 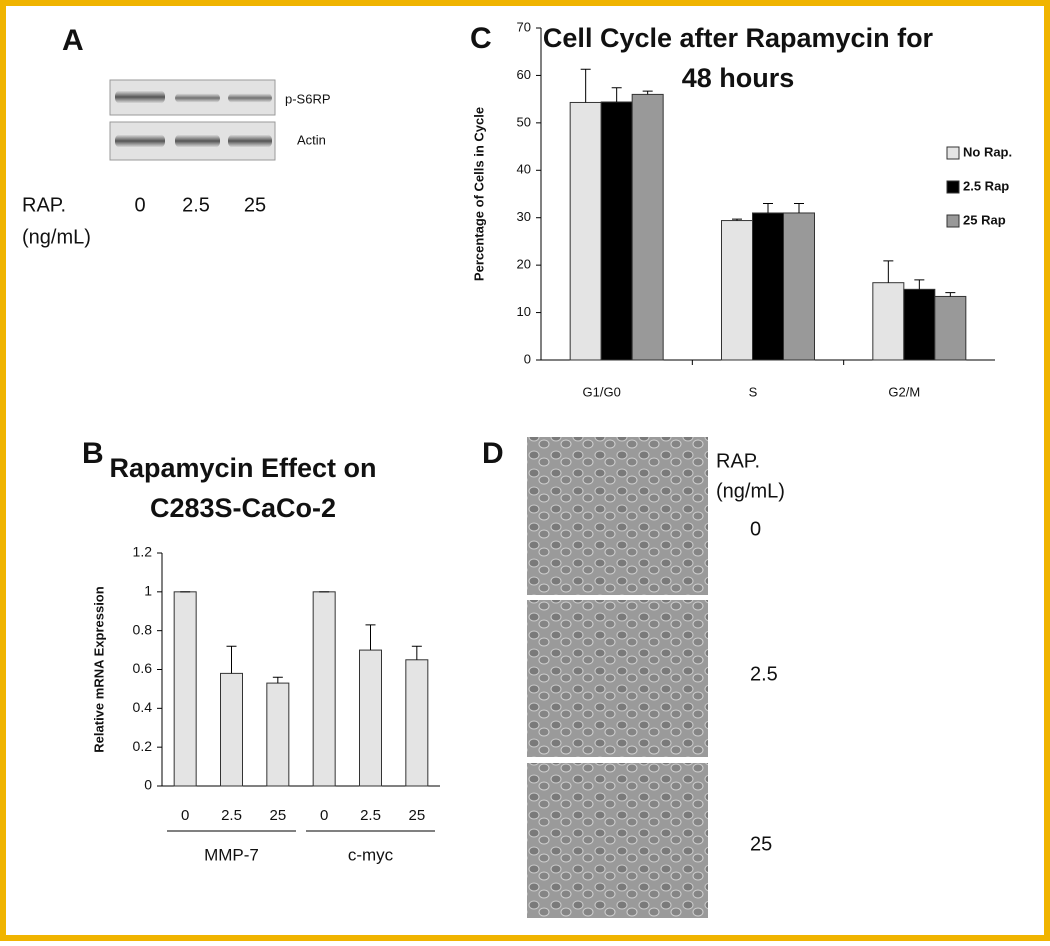 What do you see at coordinates (602, 391) in the screenshot?
I see `x-tick-label: G1/G0` at bounding box center [602, 391].